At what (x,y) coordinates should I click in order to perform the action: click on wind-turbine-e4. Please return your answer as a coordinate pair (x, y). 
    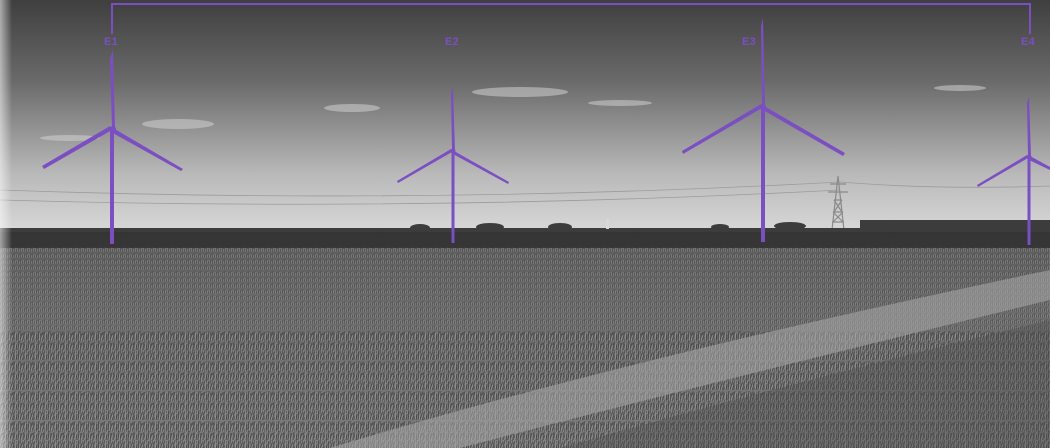
    Looking at the image, I should click on (1013, 171).